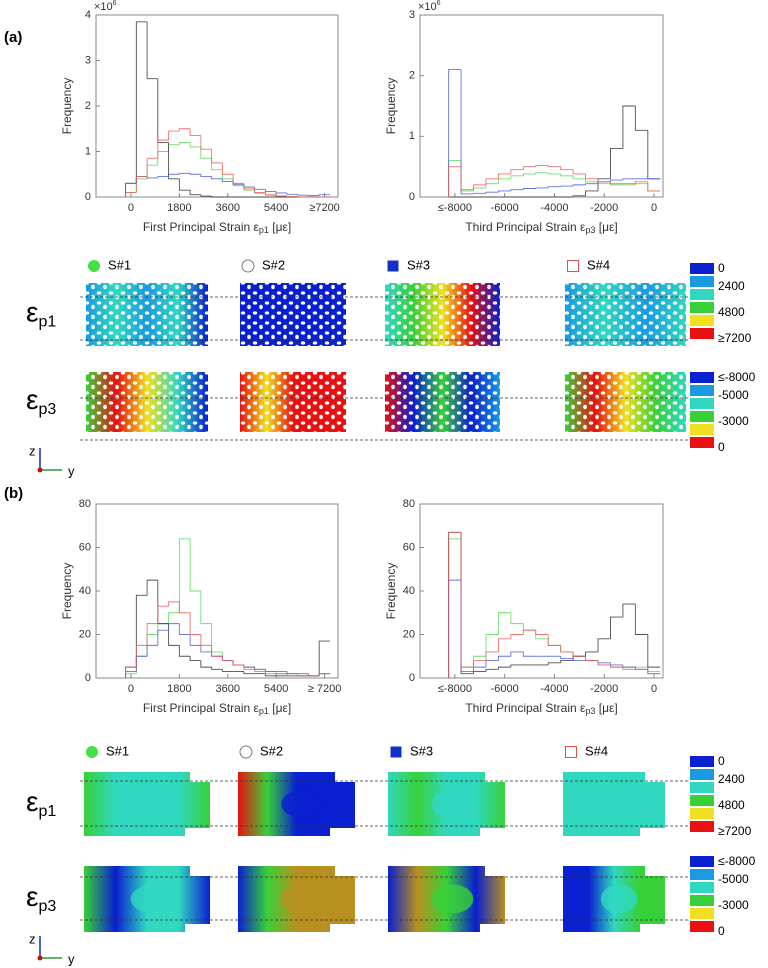 The image size is (768, 968). Describe the element at coordinates (103, 7) in the screenshot. I see `y-multiplier-base: ×10` at that location.